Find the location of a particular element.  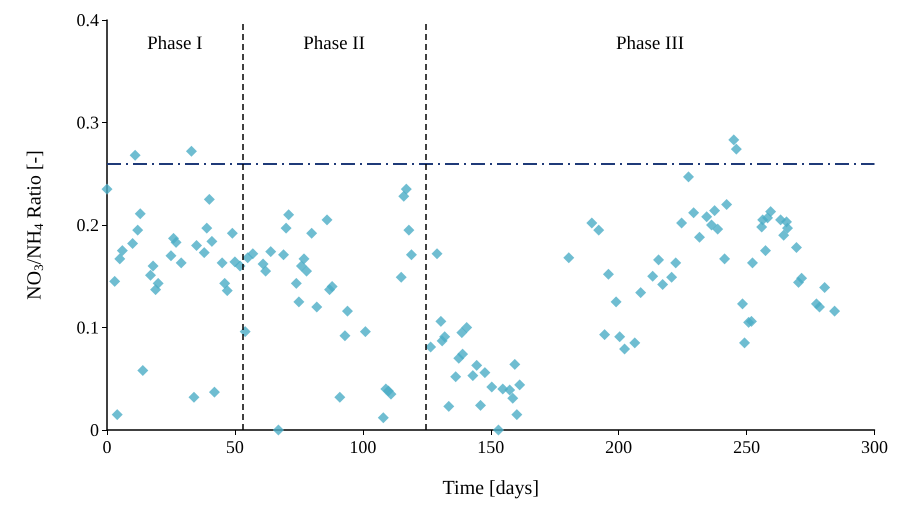

x-tick-label: 150 is located at coordinates (490, 447).